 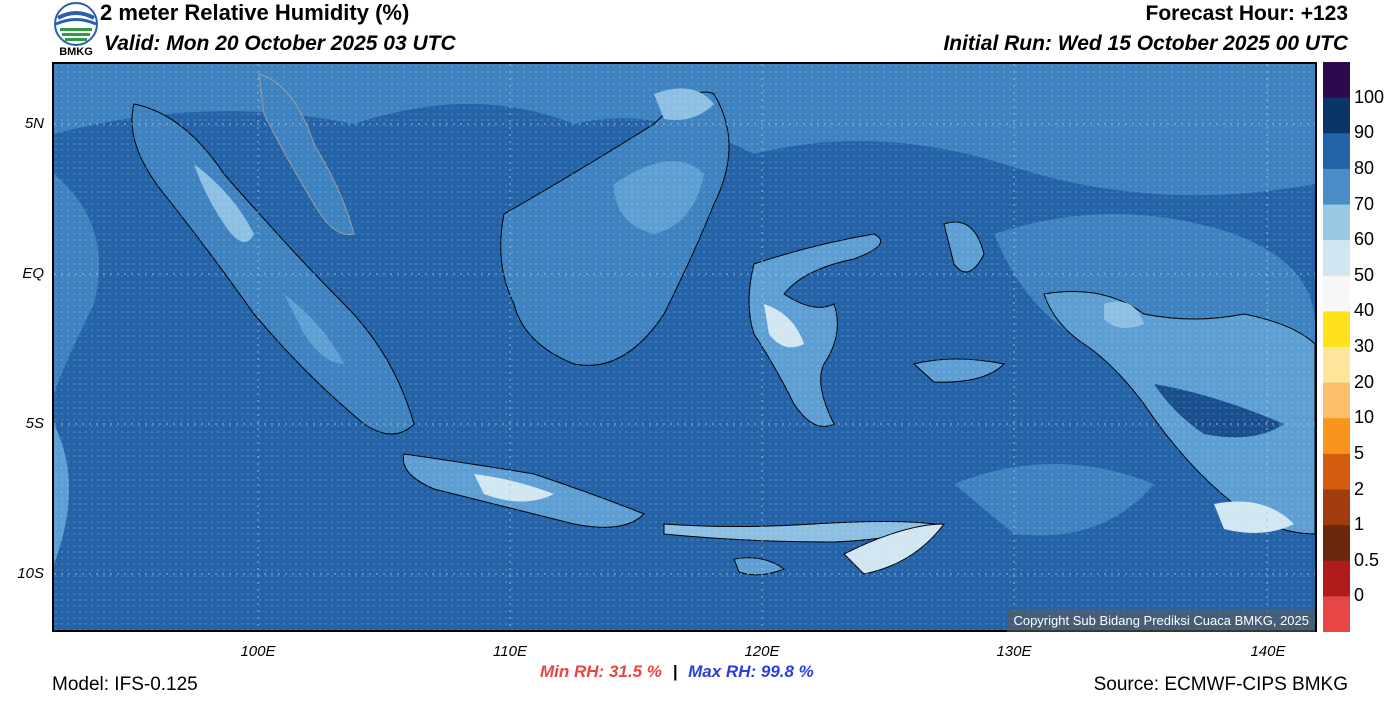 What do you see at coordinates (510, 651) in the screenshot?
I see `lon-label-110e: 110E` at bounding box center [510, 651].